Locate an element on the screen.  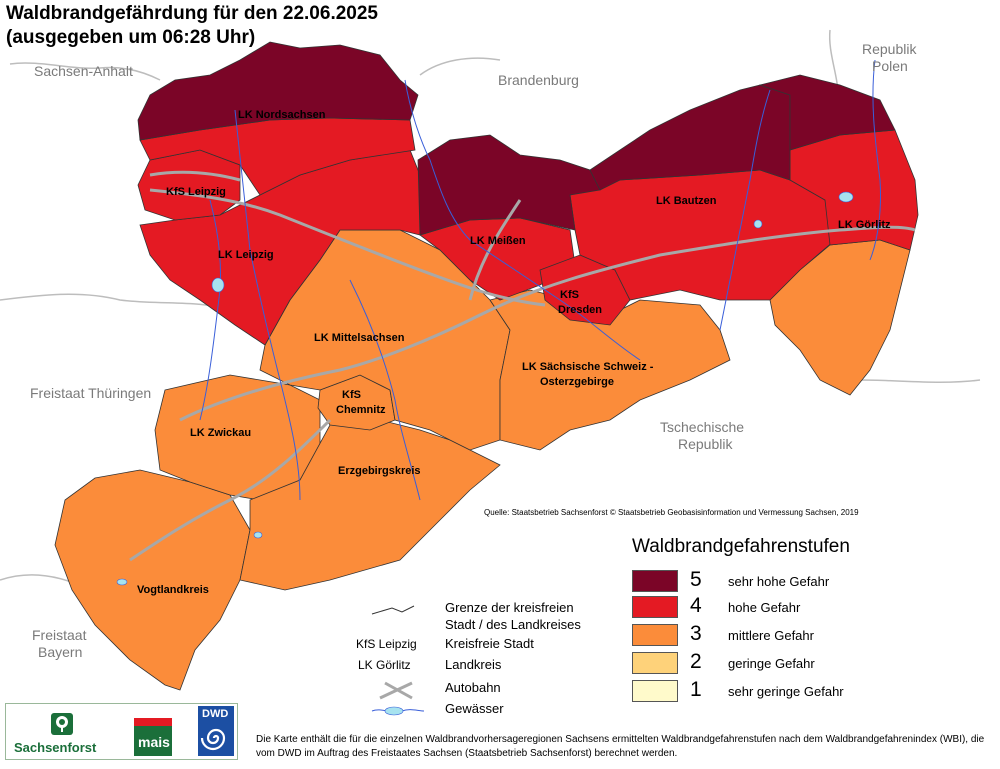
legend-level: 4 is located at coordinates (696, 605).